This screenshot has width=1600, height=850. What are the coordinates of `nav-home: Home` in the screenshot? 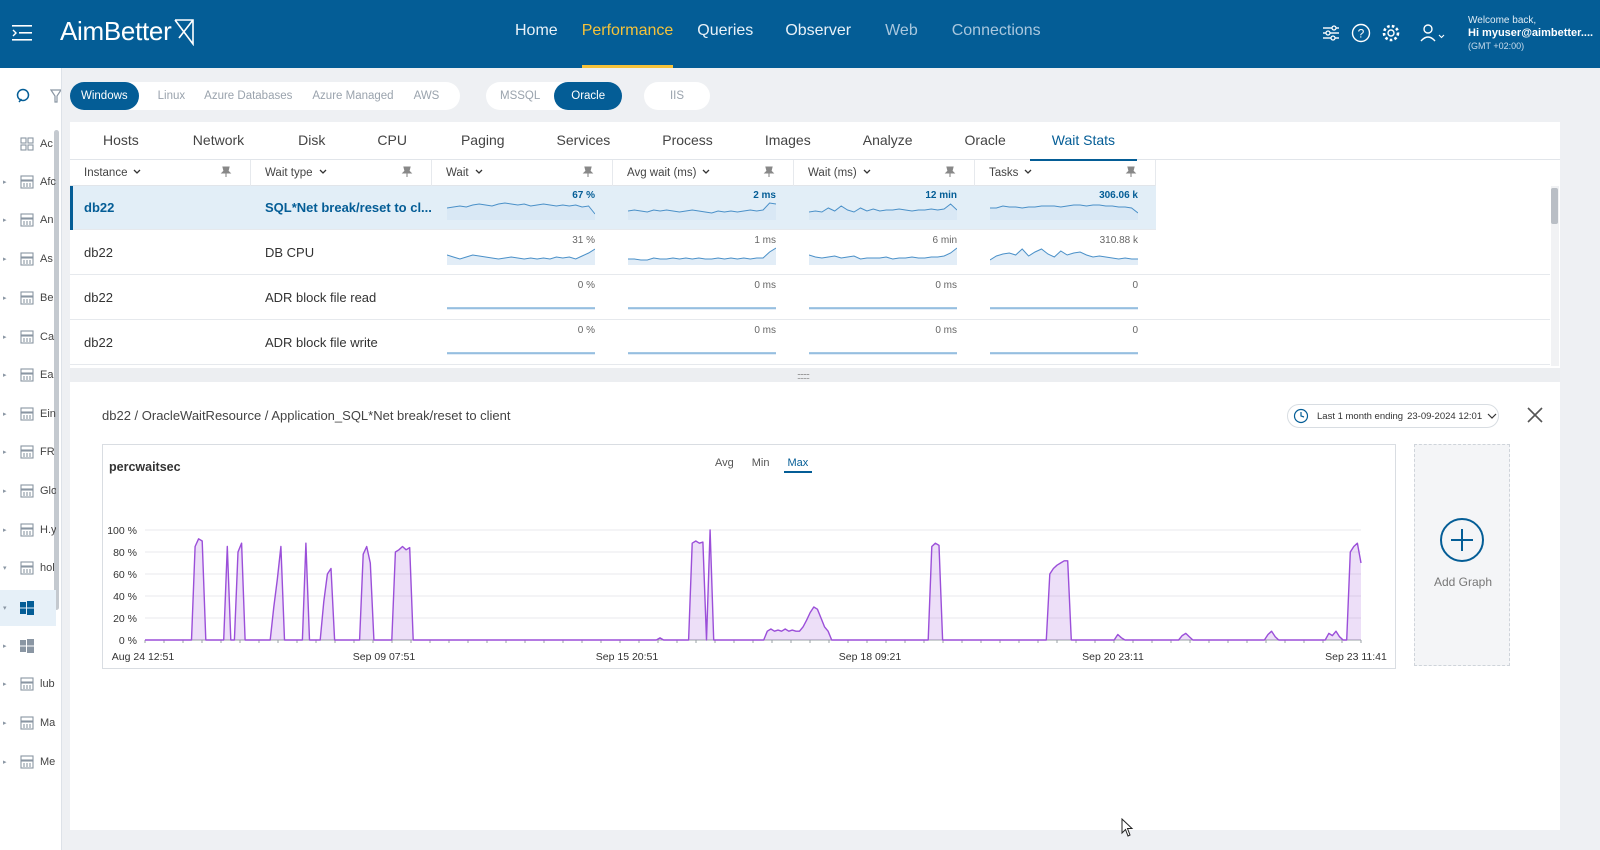 It's located at (536, 30).